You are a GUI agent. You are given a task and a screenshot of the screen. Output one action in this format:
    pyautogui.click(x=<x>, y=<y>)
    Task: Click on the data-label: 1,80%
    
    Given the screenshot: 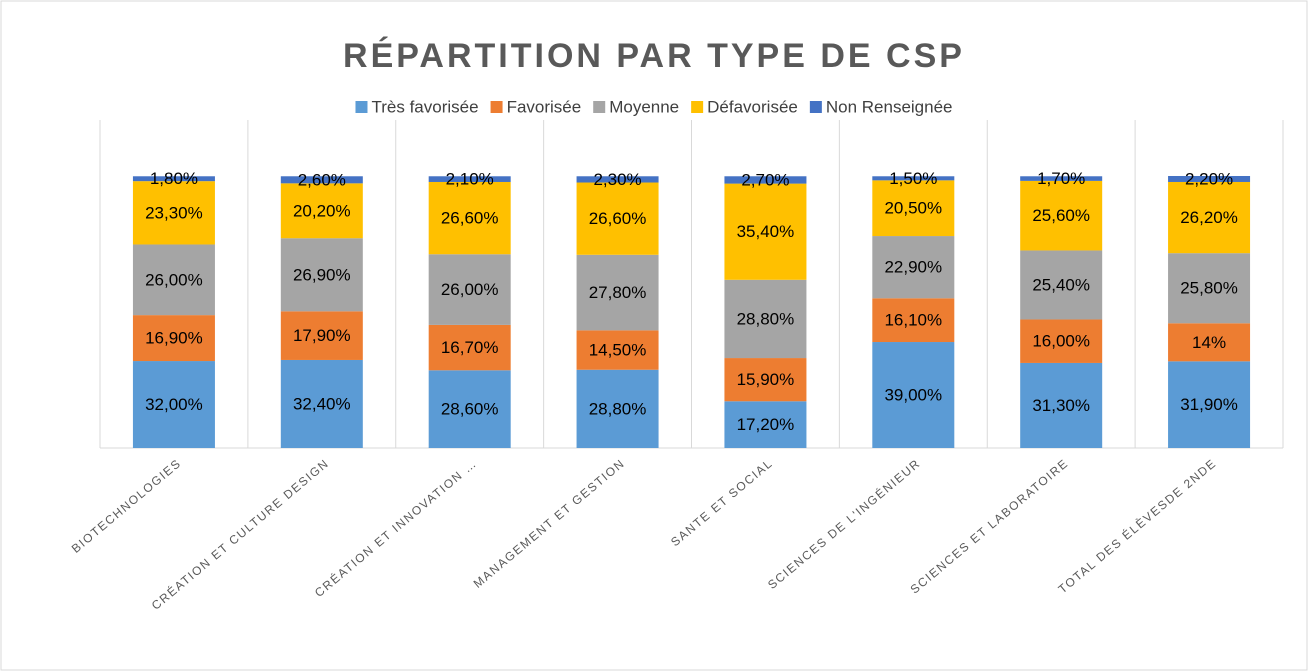 What is the action you would take?
    pyautogui.click(x=174, y=178)
    